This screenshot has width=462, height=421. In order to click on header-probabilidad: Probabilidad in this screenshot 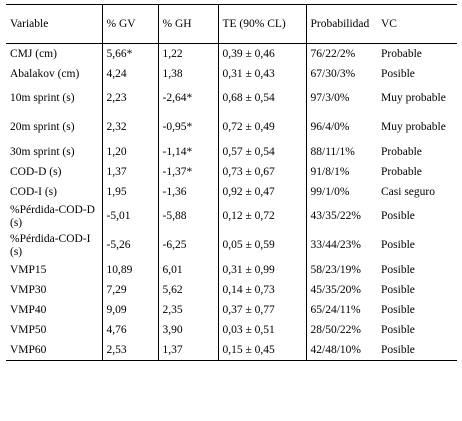, I will do `click(341, 24)`.